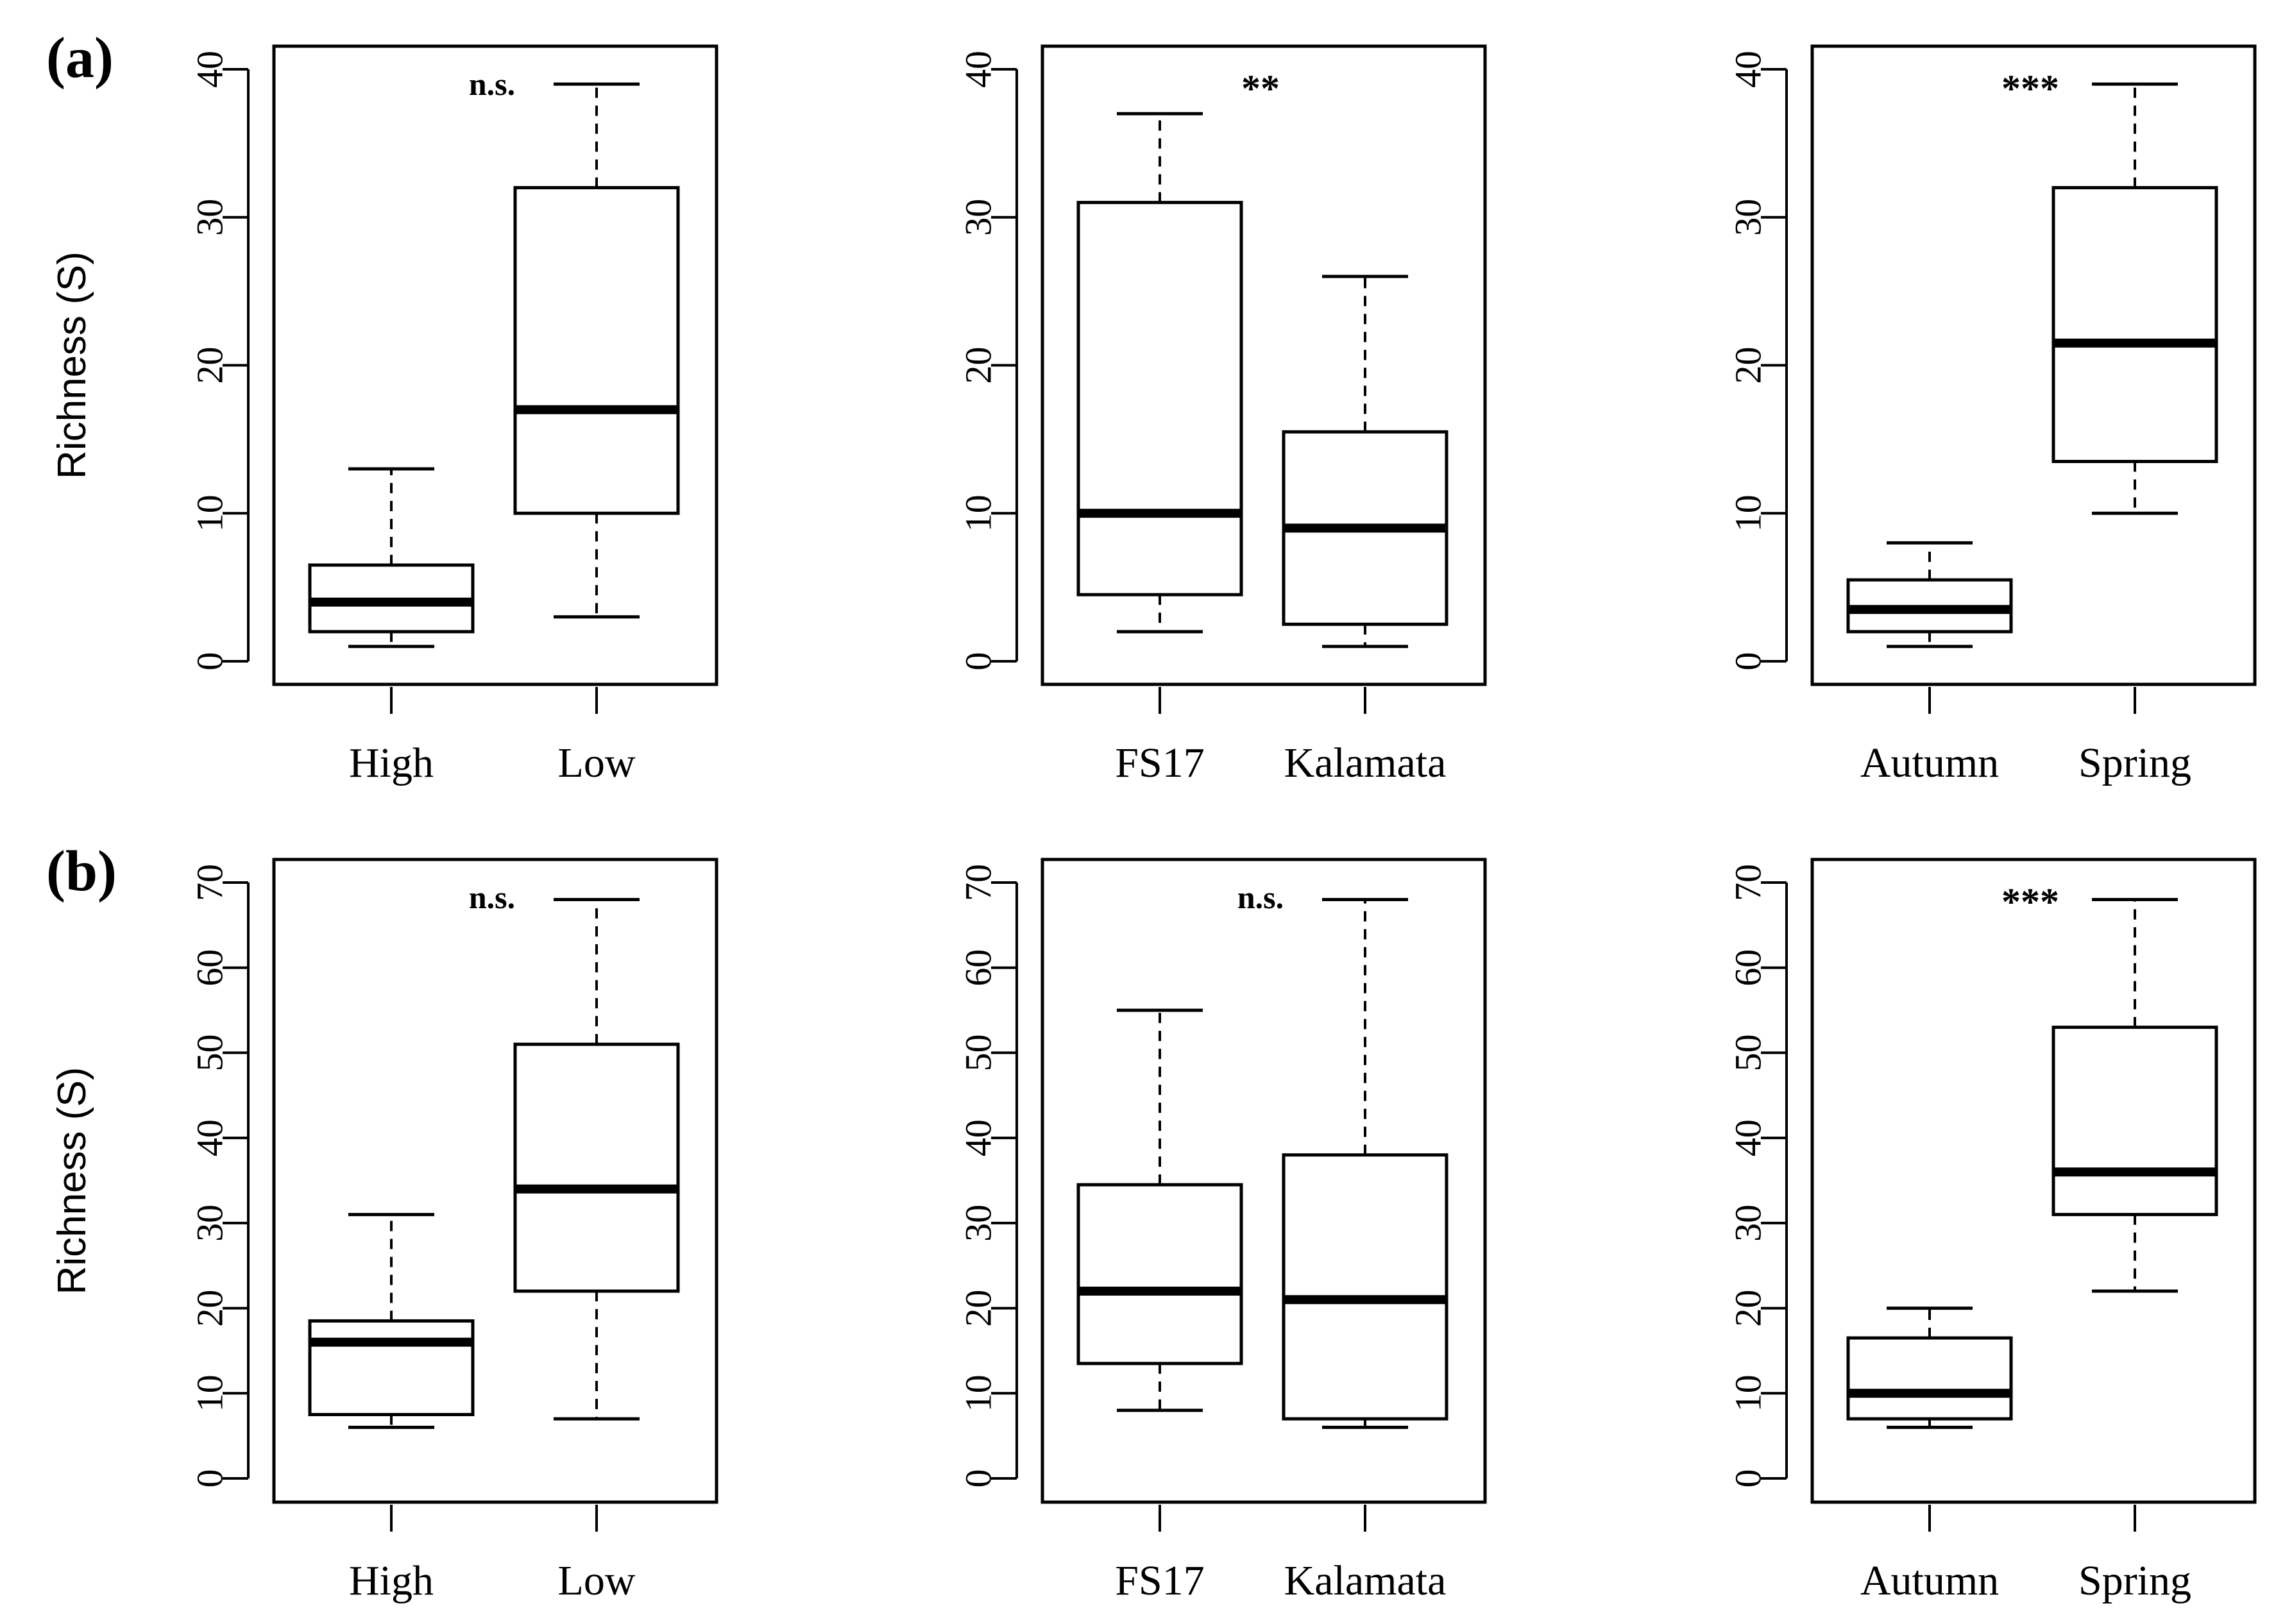 The width and height of the screenshot is (2276, 1624). I want to click on chart-panel-3: 0 10 20 30 40 Autumn Spring ***, so click(1992, 415).